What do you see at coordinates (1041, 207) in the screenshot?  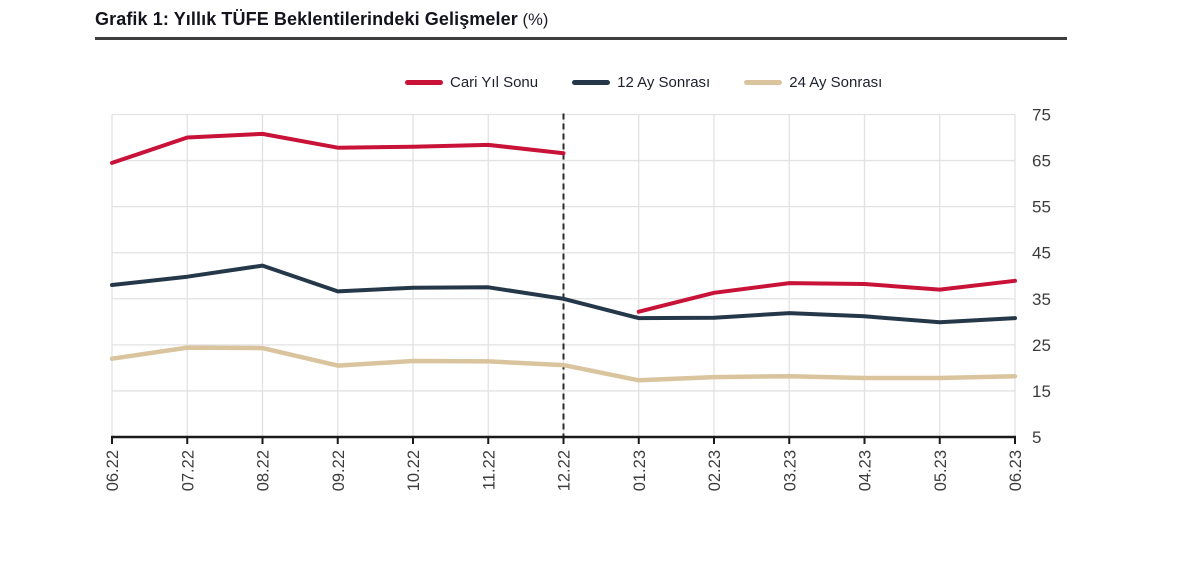 I see `y-tick-label-55: 55` at bounding box center [1041, 207].